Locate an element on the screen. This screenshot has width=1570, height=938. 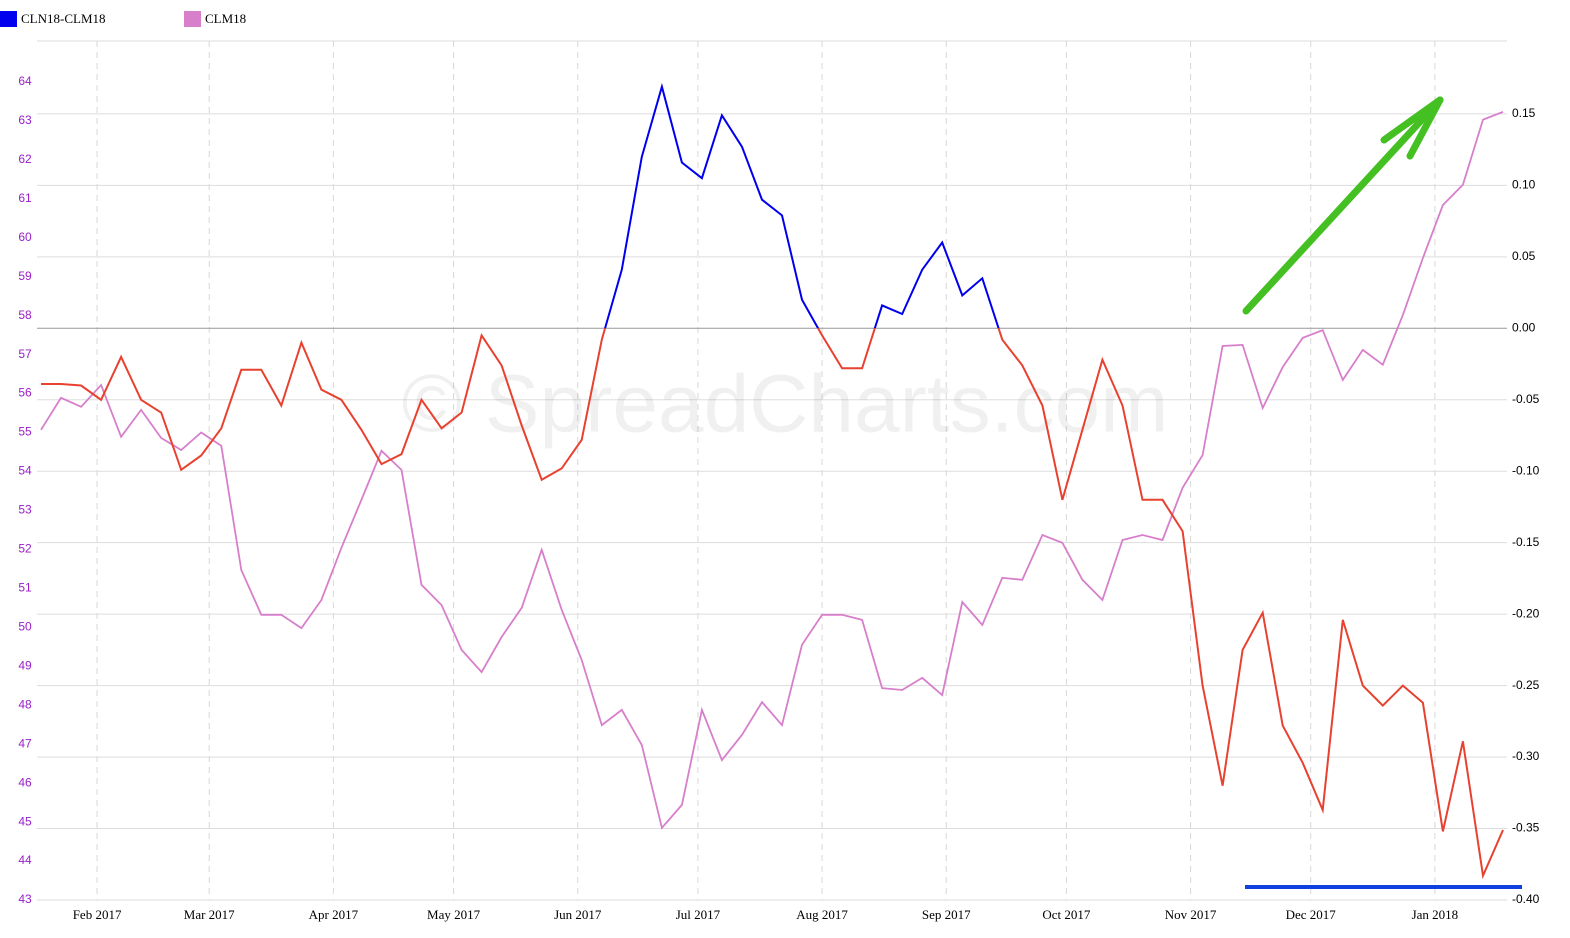
x-tick-label: May 2017 is located at coordinates (454, 914).